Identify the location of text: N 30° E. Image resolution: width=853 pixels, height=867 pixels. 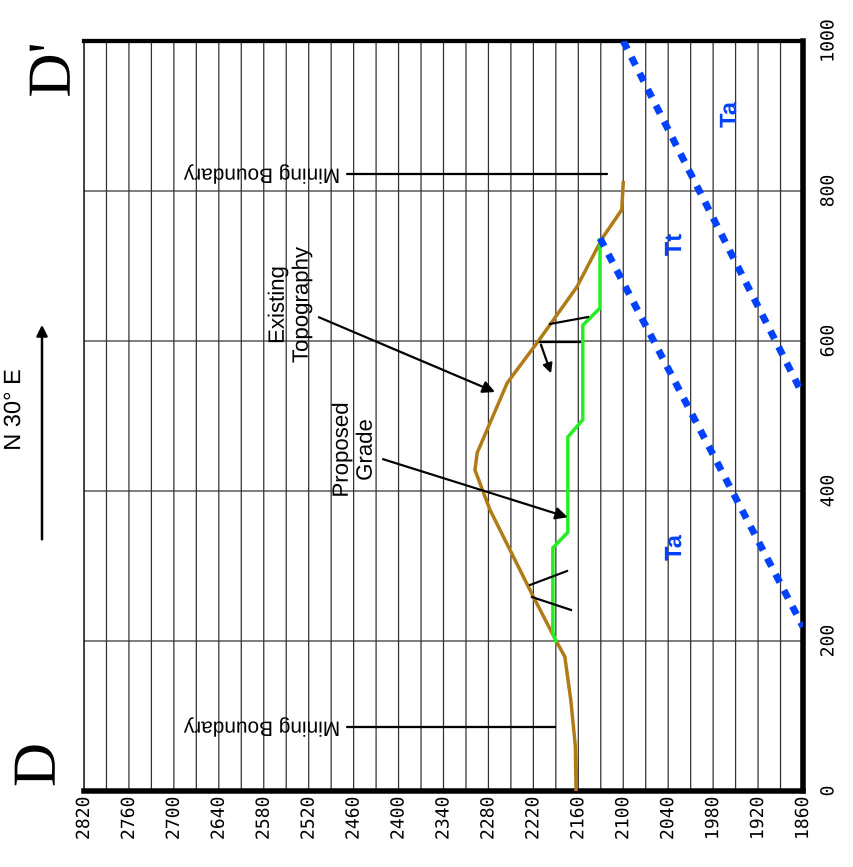
(12, 409).